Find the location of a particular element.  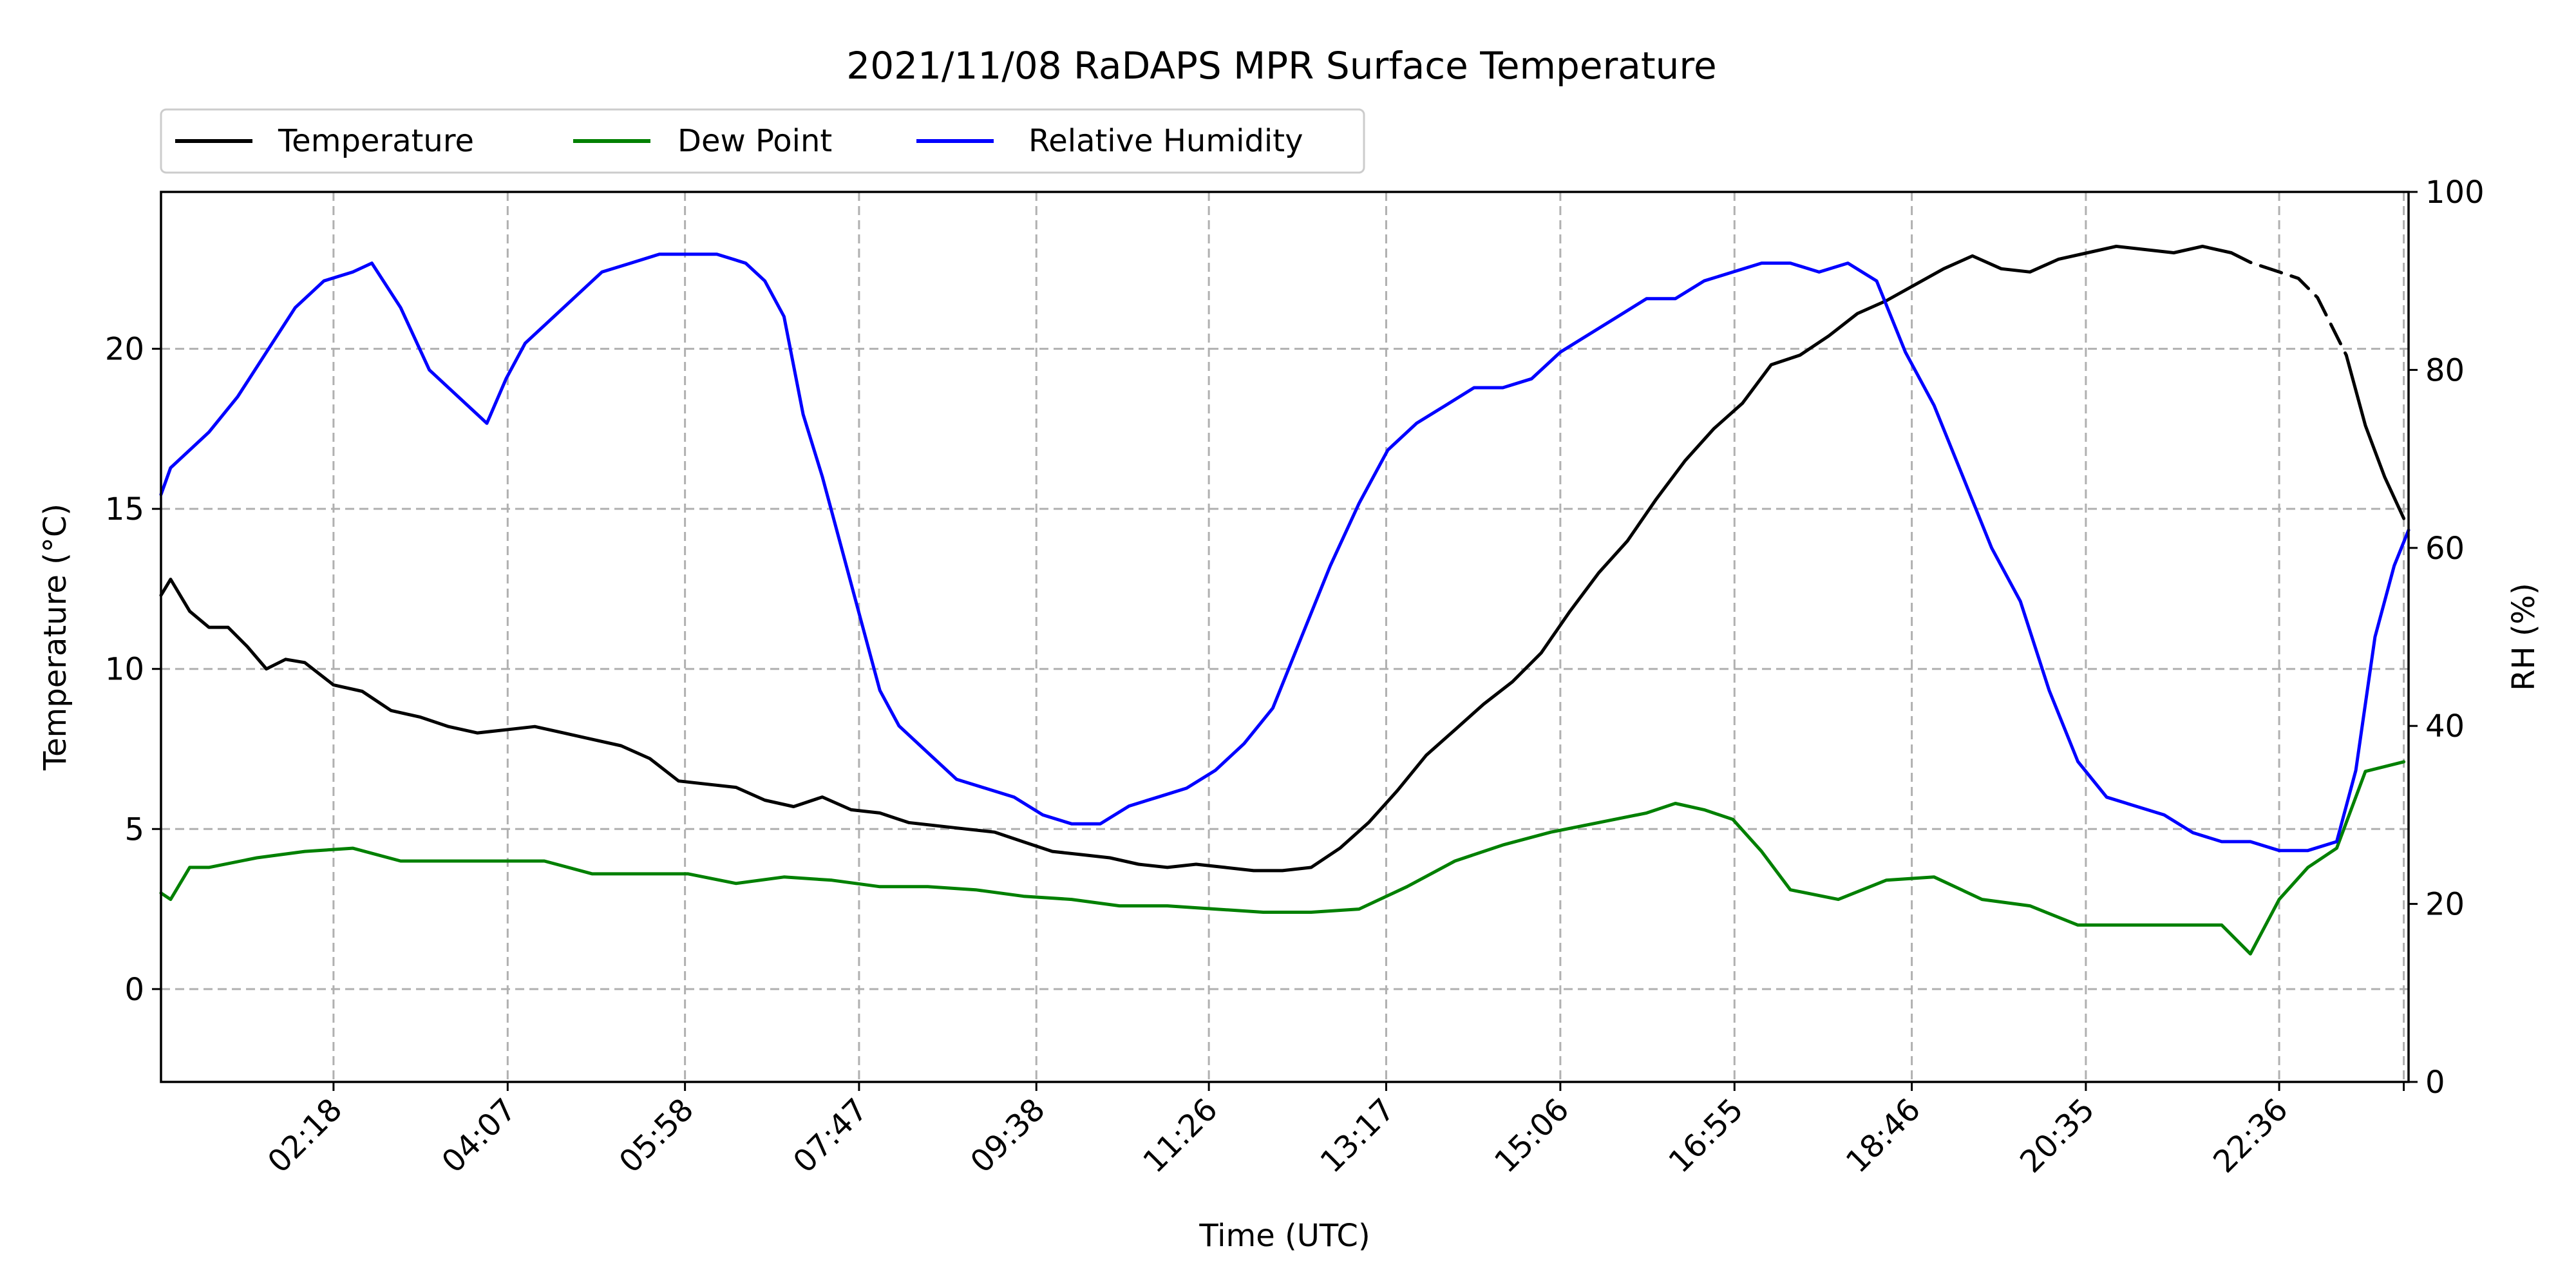

legend-box is located at coordinates (762, 141).